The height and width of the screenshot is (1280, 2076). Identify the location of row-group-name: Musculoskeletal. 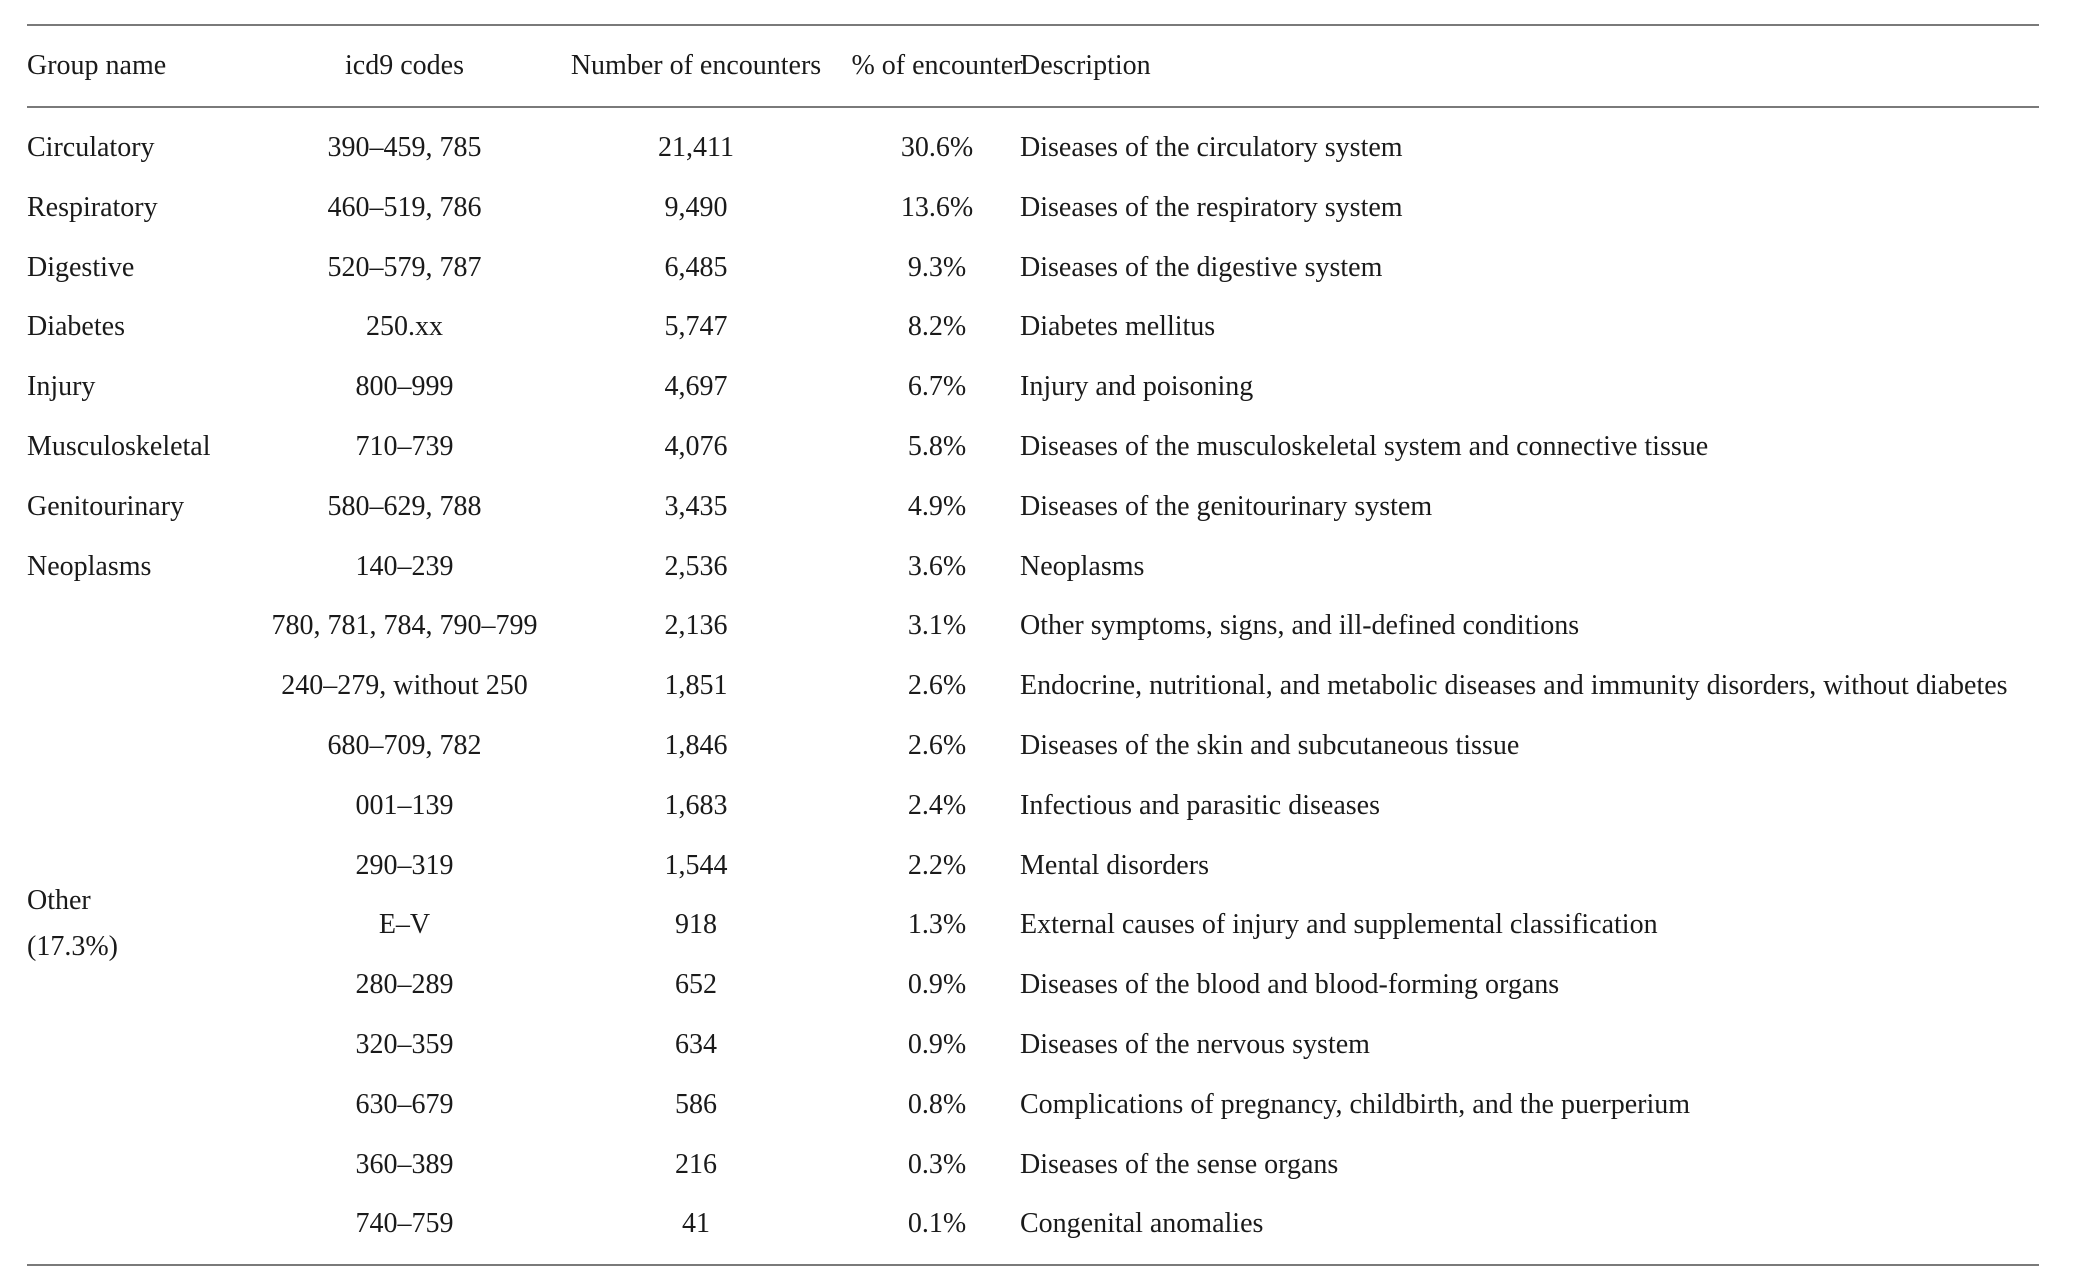
(119, 446).